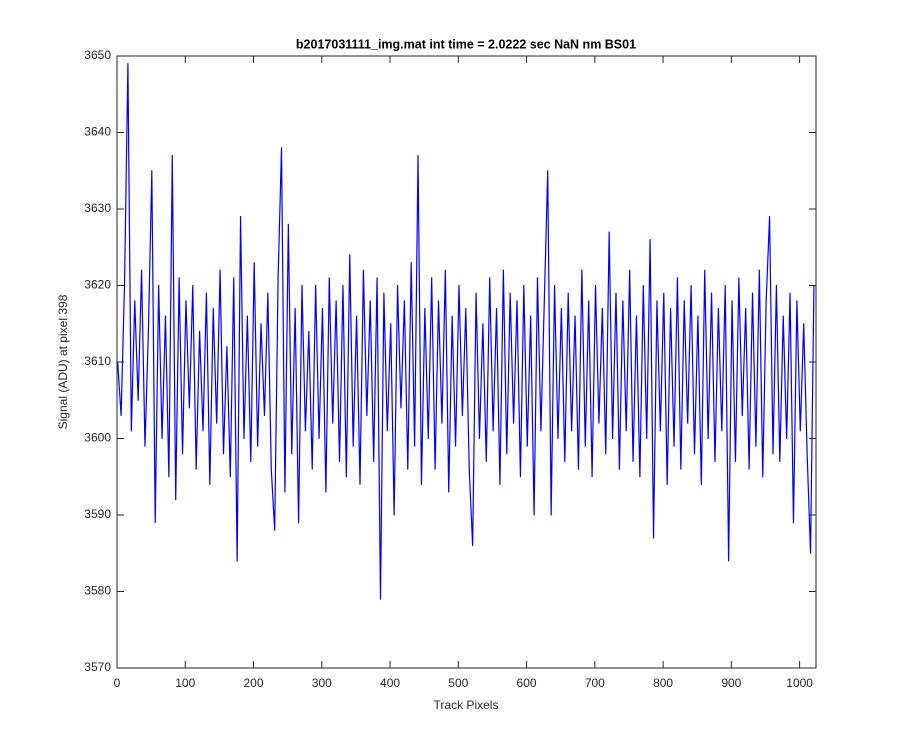  I want to click on x-tick-label: 700, so click(595, 683).